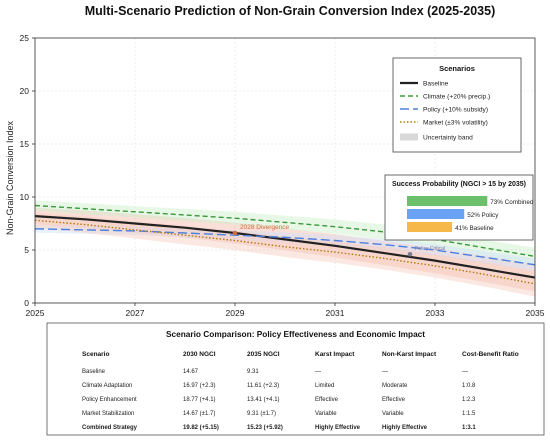 Image resolution: width=550 pixels, height=445 pixels. What do you see at coordinates (135, 313) in the screenshot?
I see `x-tick-label: 2027` at bounding box center [135, 313].